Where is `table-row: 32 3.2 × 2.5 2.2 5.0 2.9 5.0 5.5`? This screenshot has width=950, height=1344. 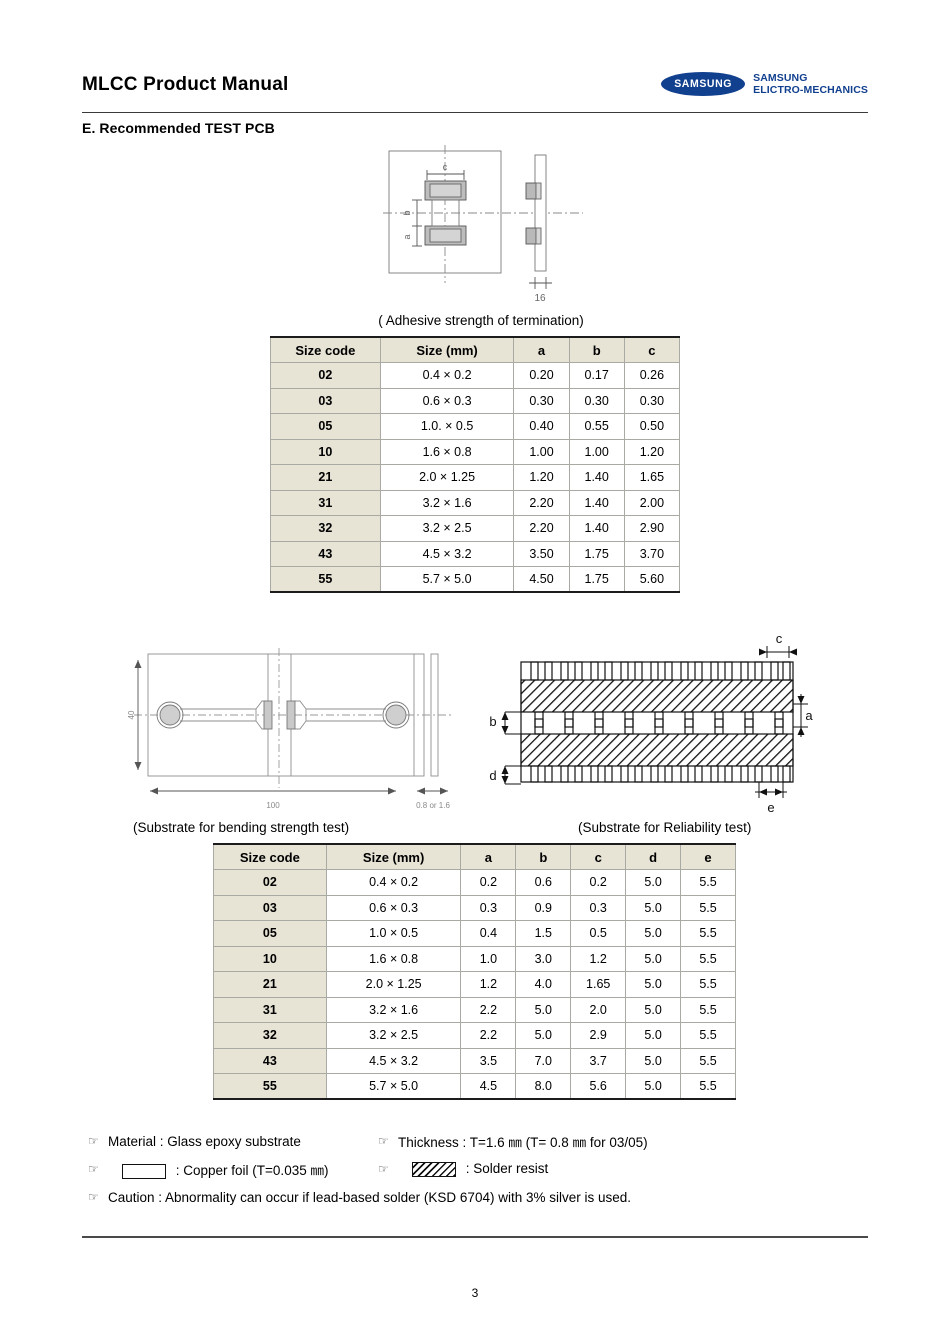
table-row: 32 3.2 × 2.5 2.2 5.0 2.9 5.0 5.5 is located at coordinates (474, 1035).